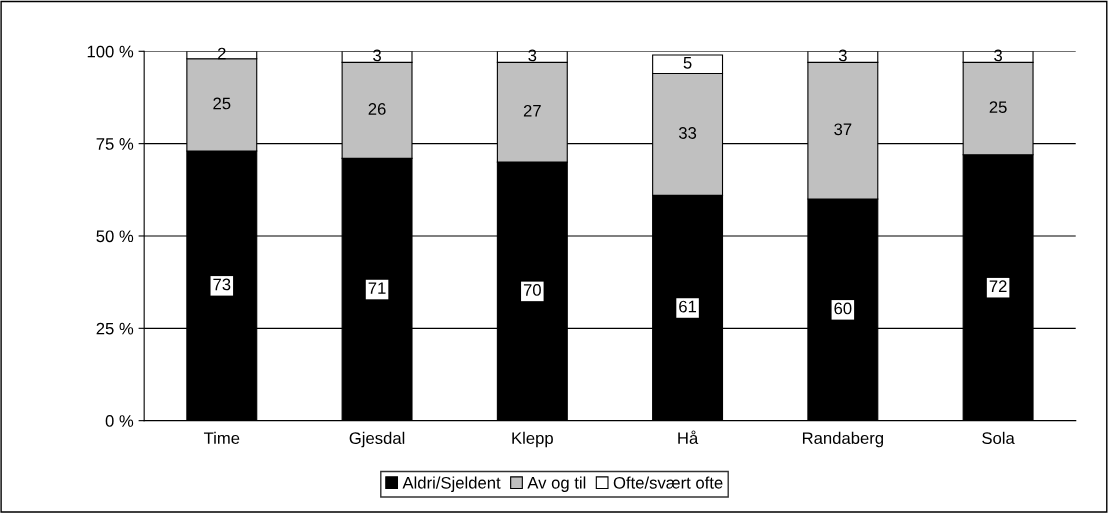 Image resolution: width=1109 pixels, height=513 pixels. I want to click on data-label: 5, so click(687, 63).